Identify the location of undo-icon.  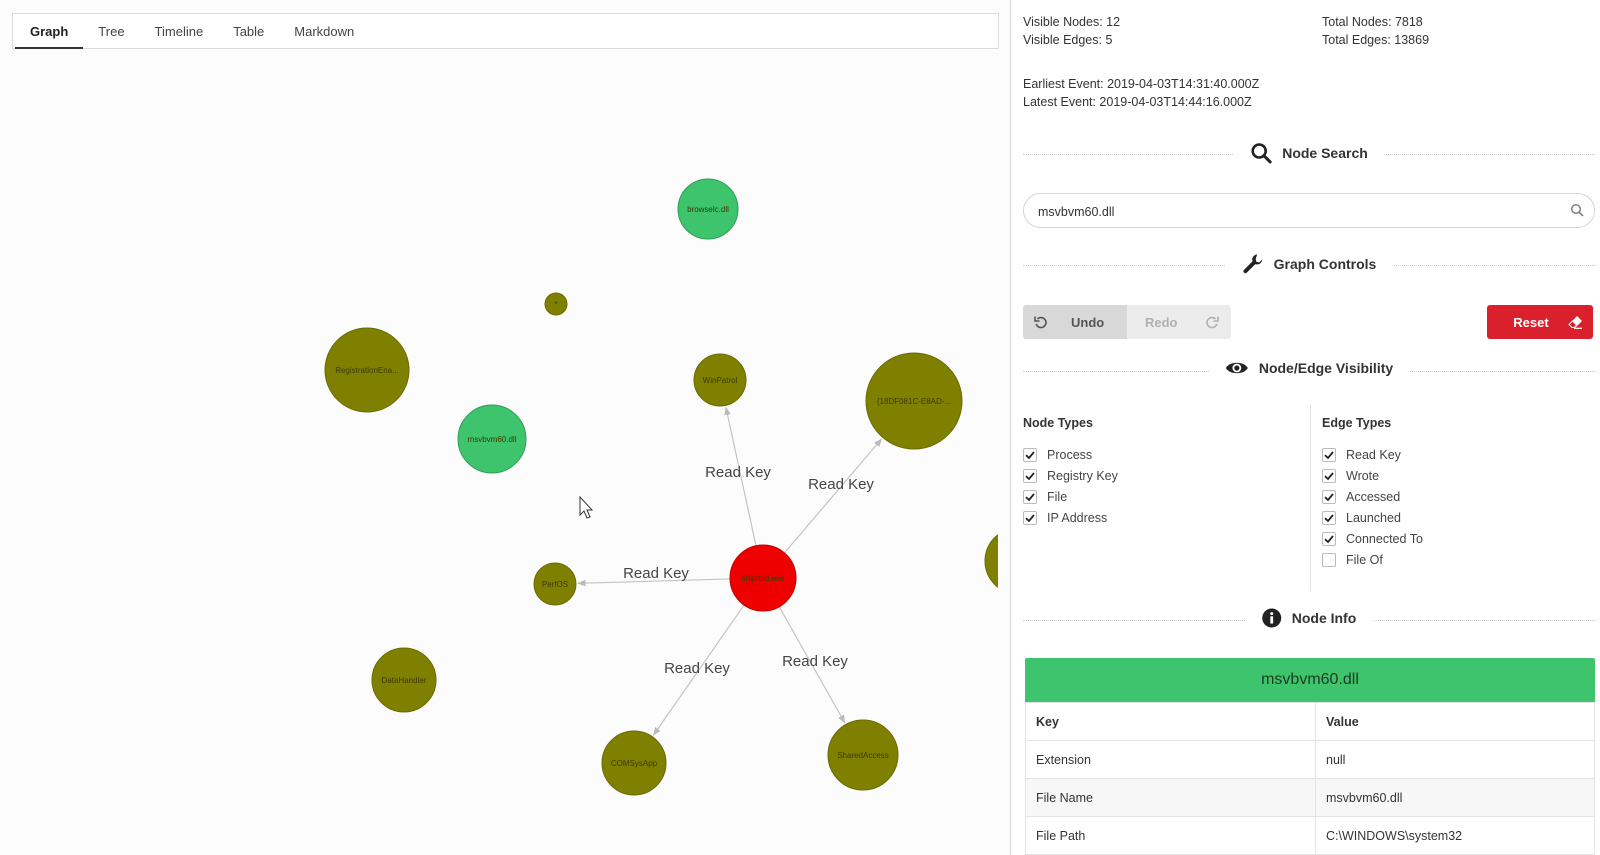
(1040, 322).